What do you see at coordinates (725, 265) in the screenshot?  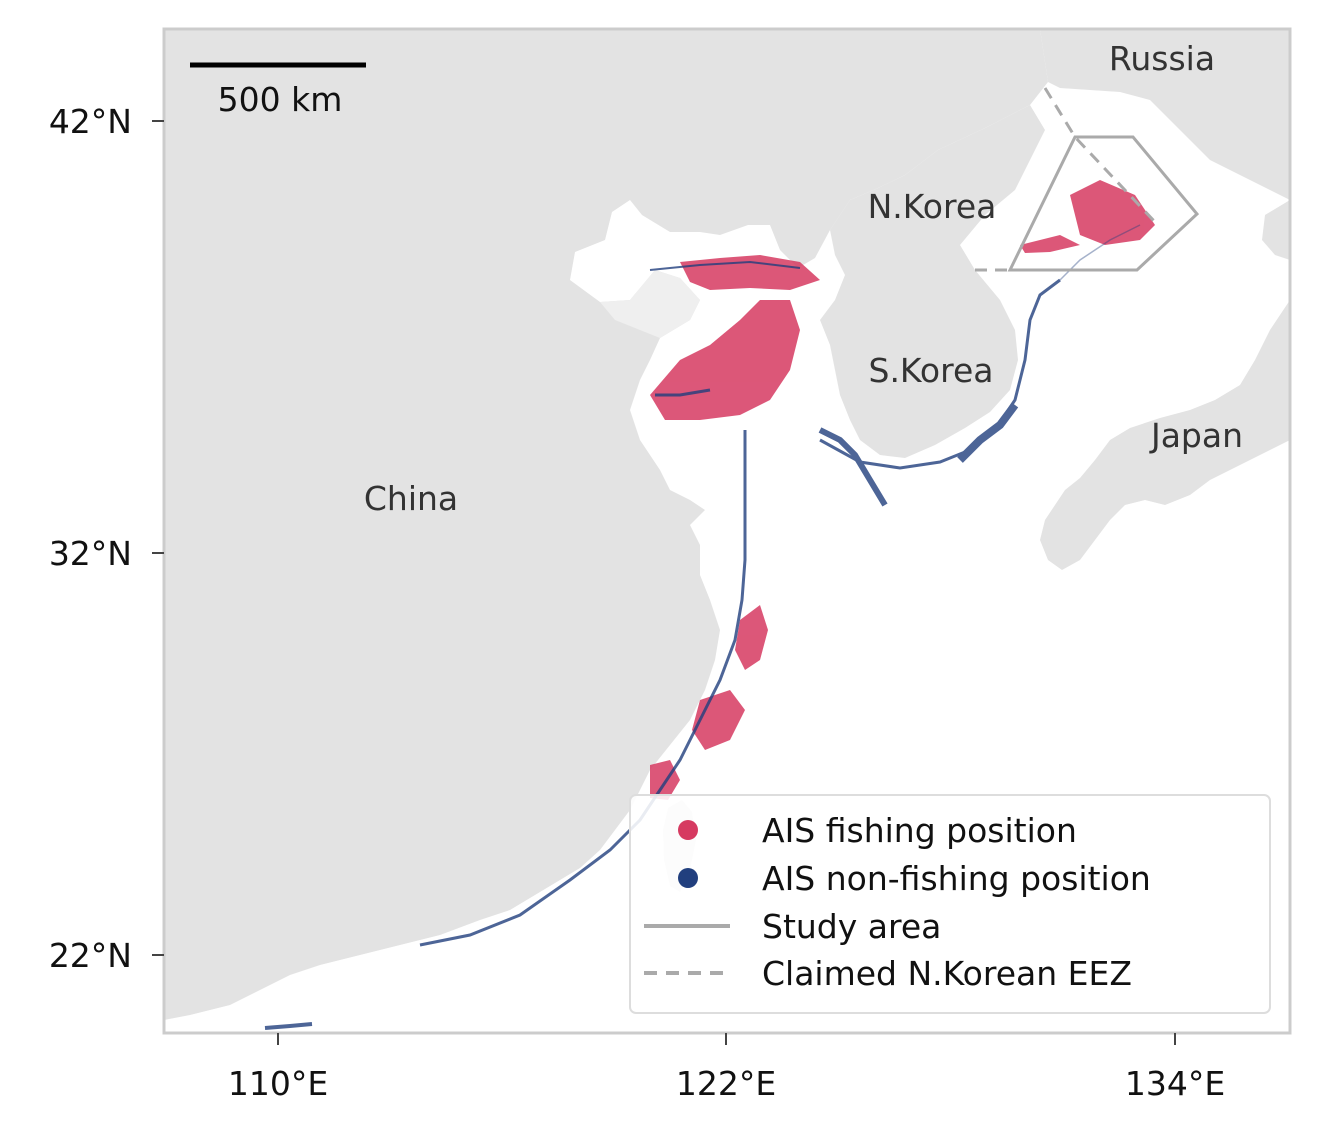 I see `track-bohai` at bounding box center [725, 265].